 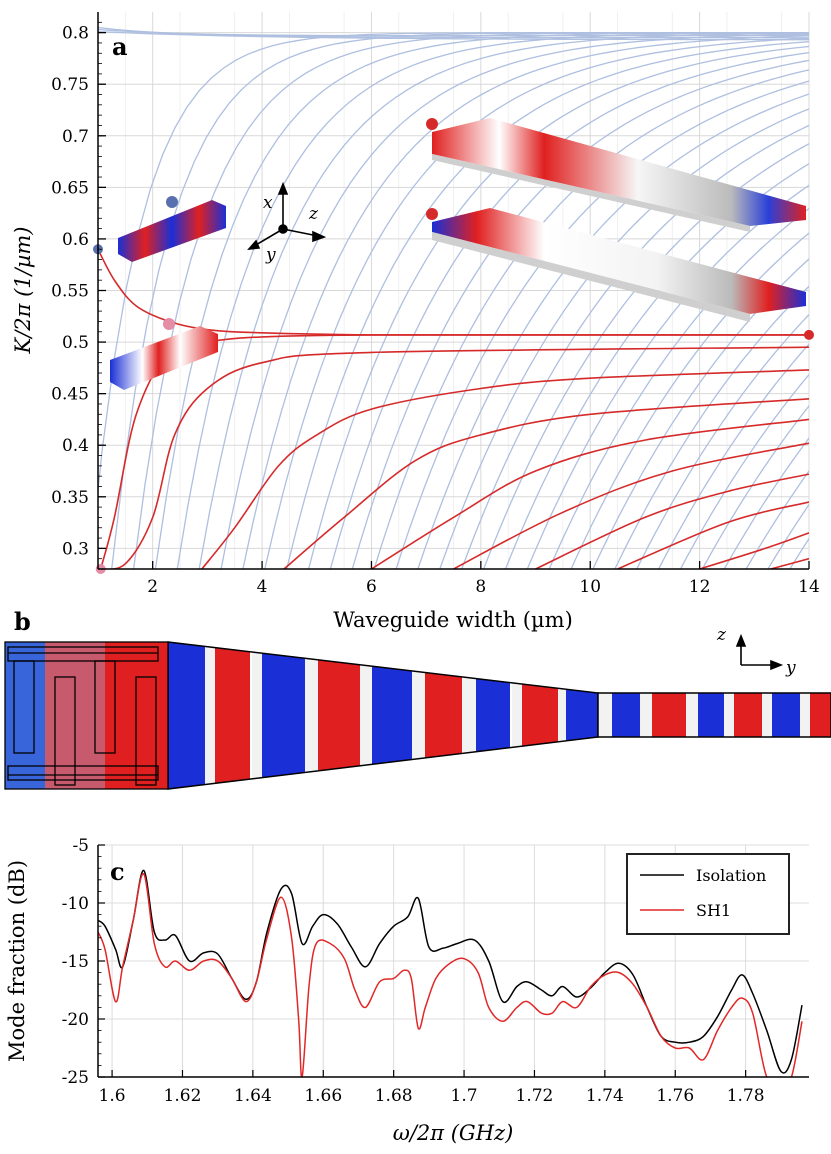 I want to click on tick-label-x: 1.68, so click(x=394, y=1096).